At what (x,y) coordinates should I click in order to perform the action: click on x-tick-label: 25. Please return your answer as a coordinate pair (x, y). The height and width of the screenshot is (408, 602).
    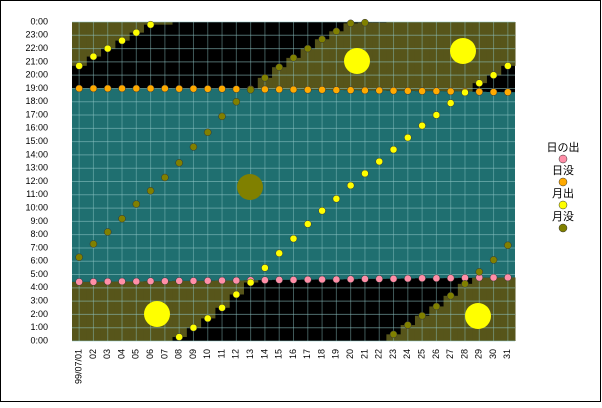
    Looking at the image, I should click on (421, 354).